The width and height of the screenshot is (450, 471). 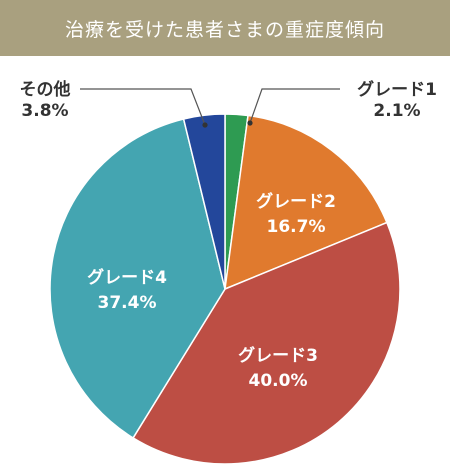 I want to click on pie-slice-5-callout-line, so click(x=143, y=107).